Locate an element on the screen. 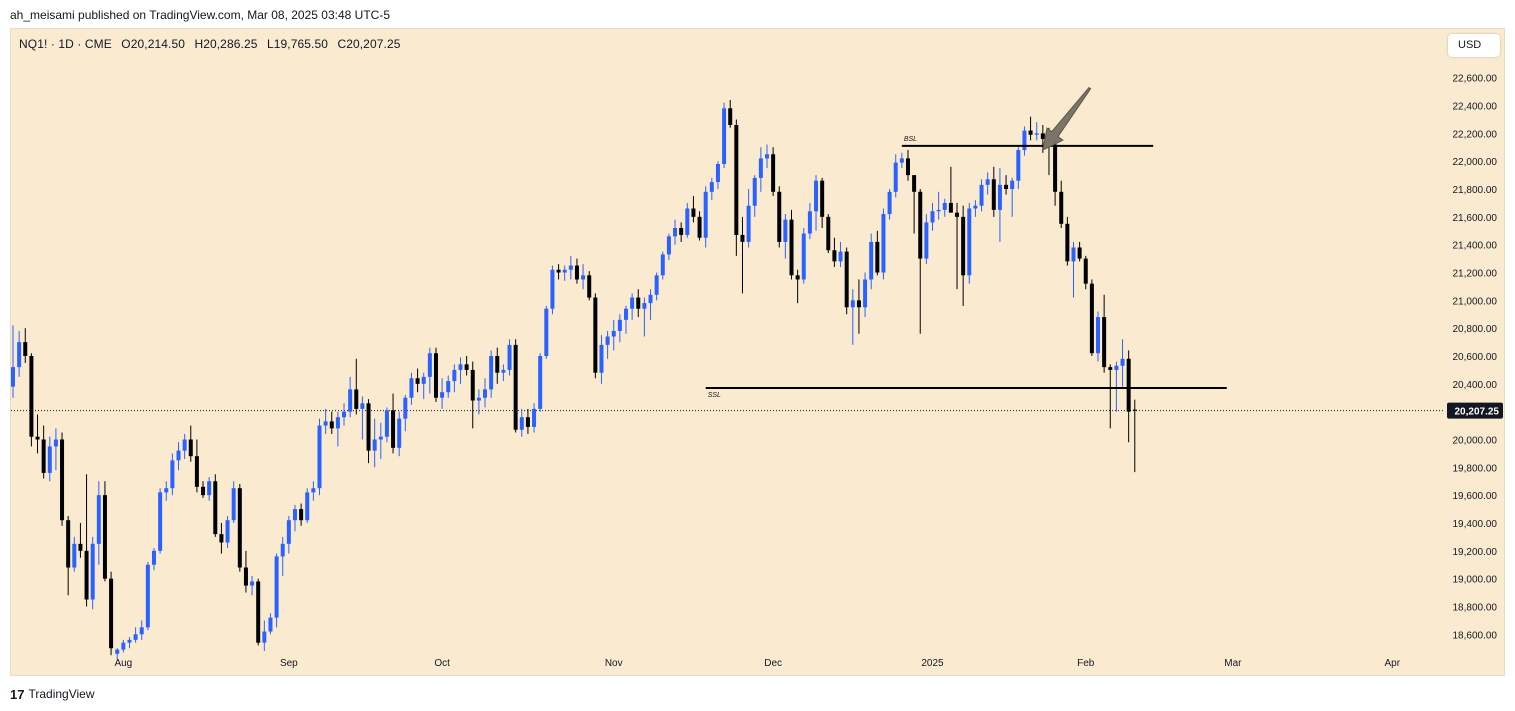 Image resolution: width=1515 pixels, height=711 pixels. level-label-bsl: BSL is located at coordinates (910, 139).